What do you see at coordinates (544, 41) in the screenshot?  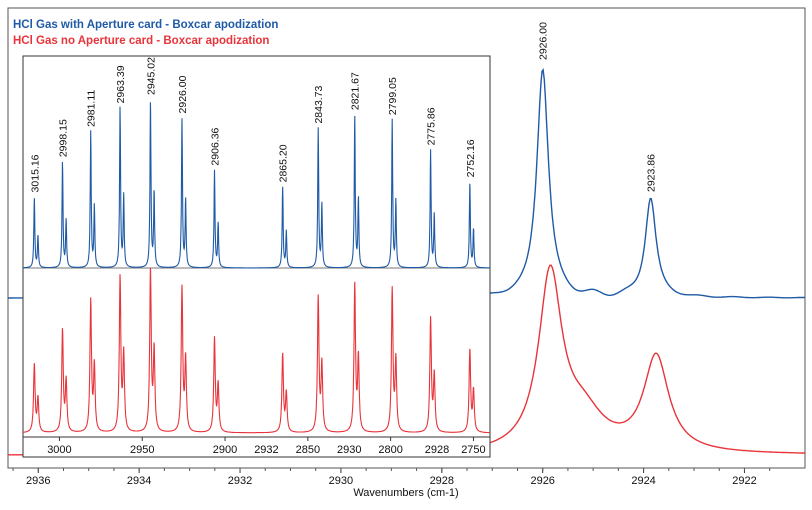 I see `main-peak-label: 2926.00` at bounding box center [544, 41].